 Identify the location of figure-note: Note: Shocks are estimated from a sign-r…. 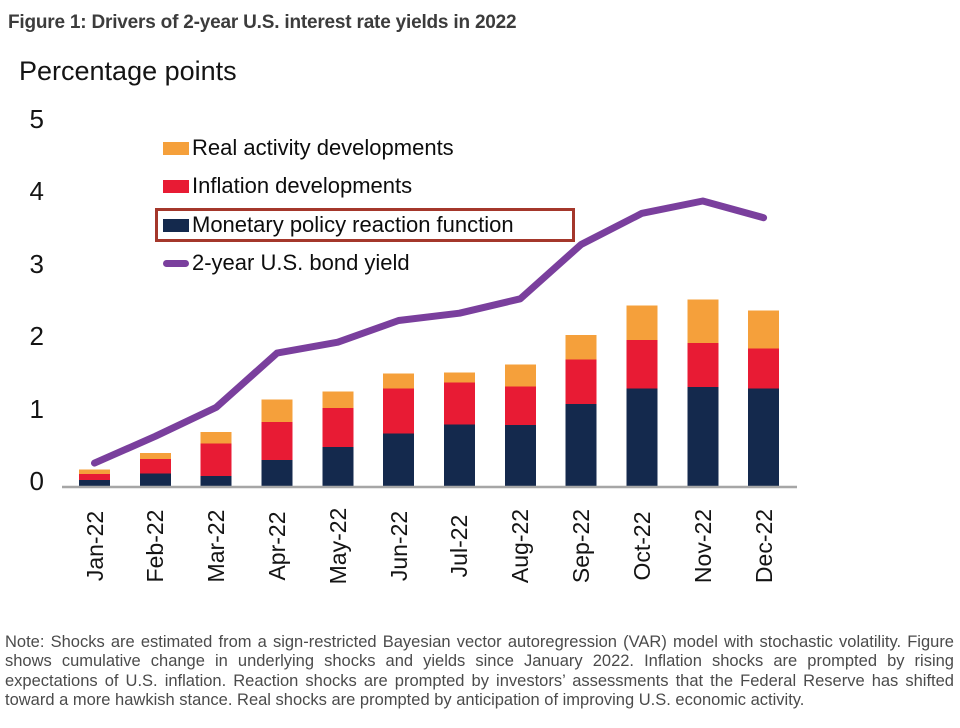
(479, 671).